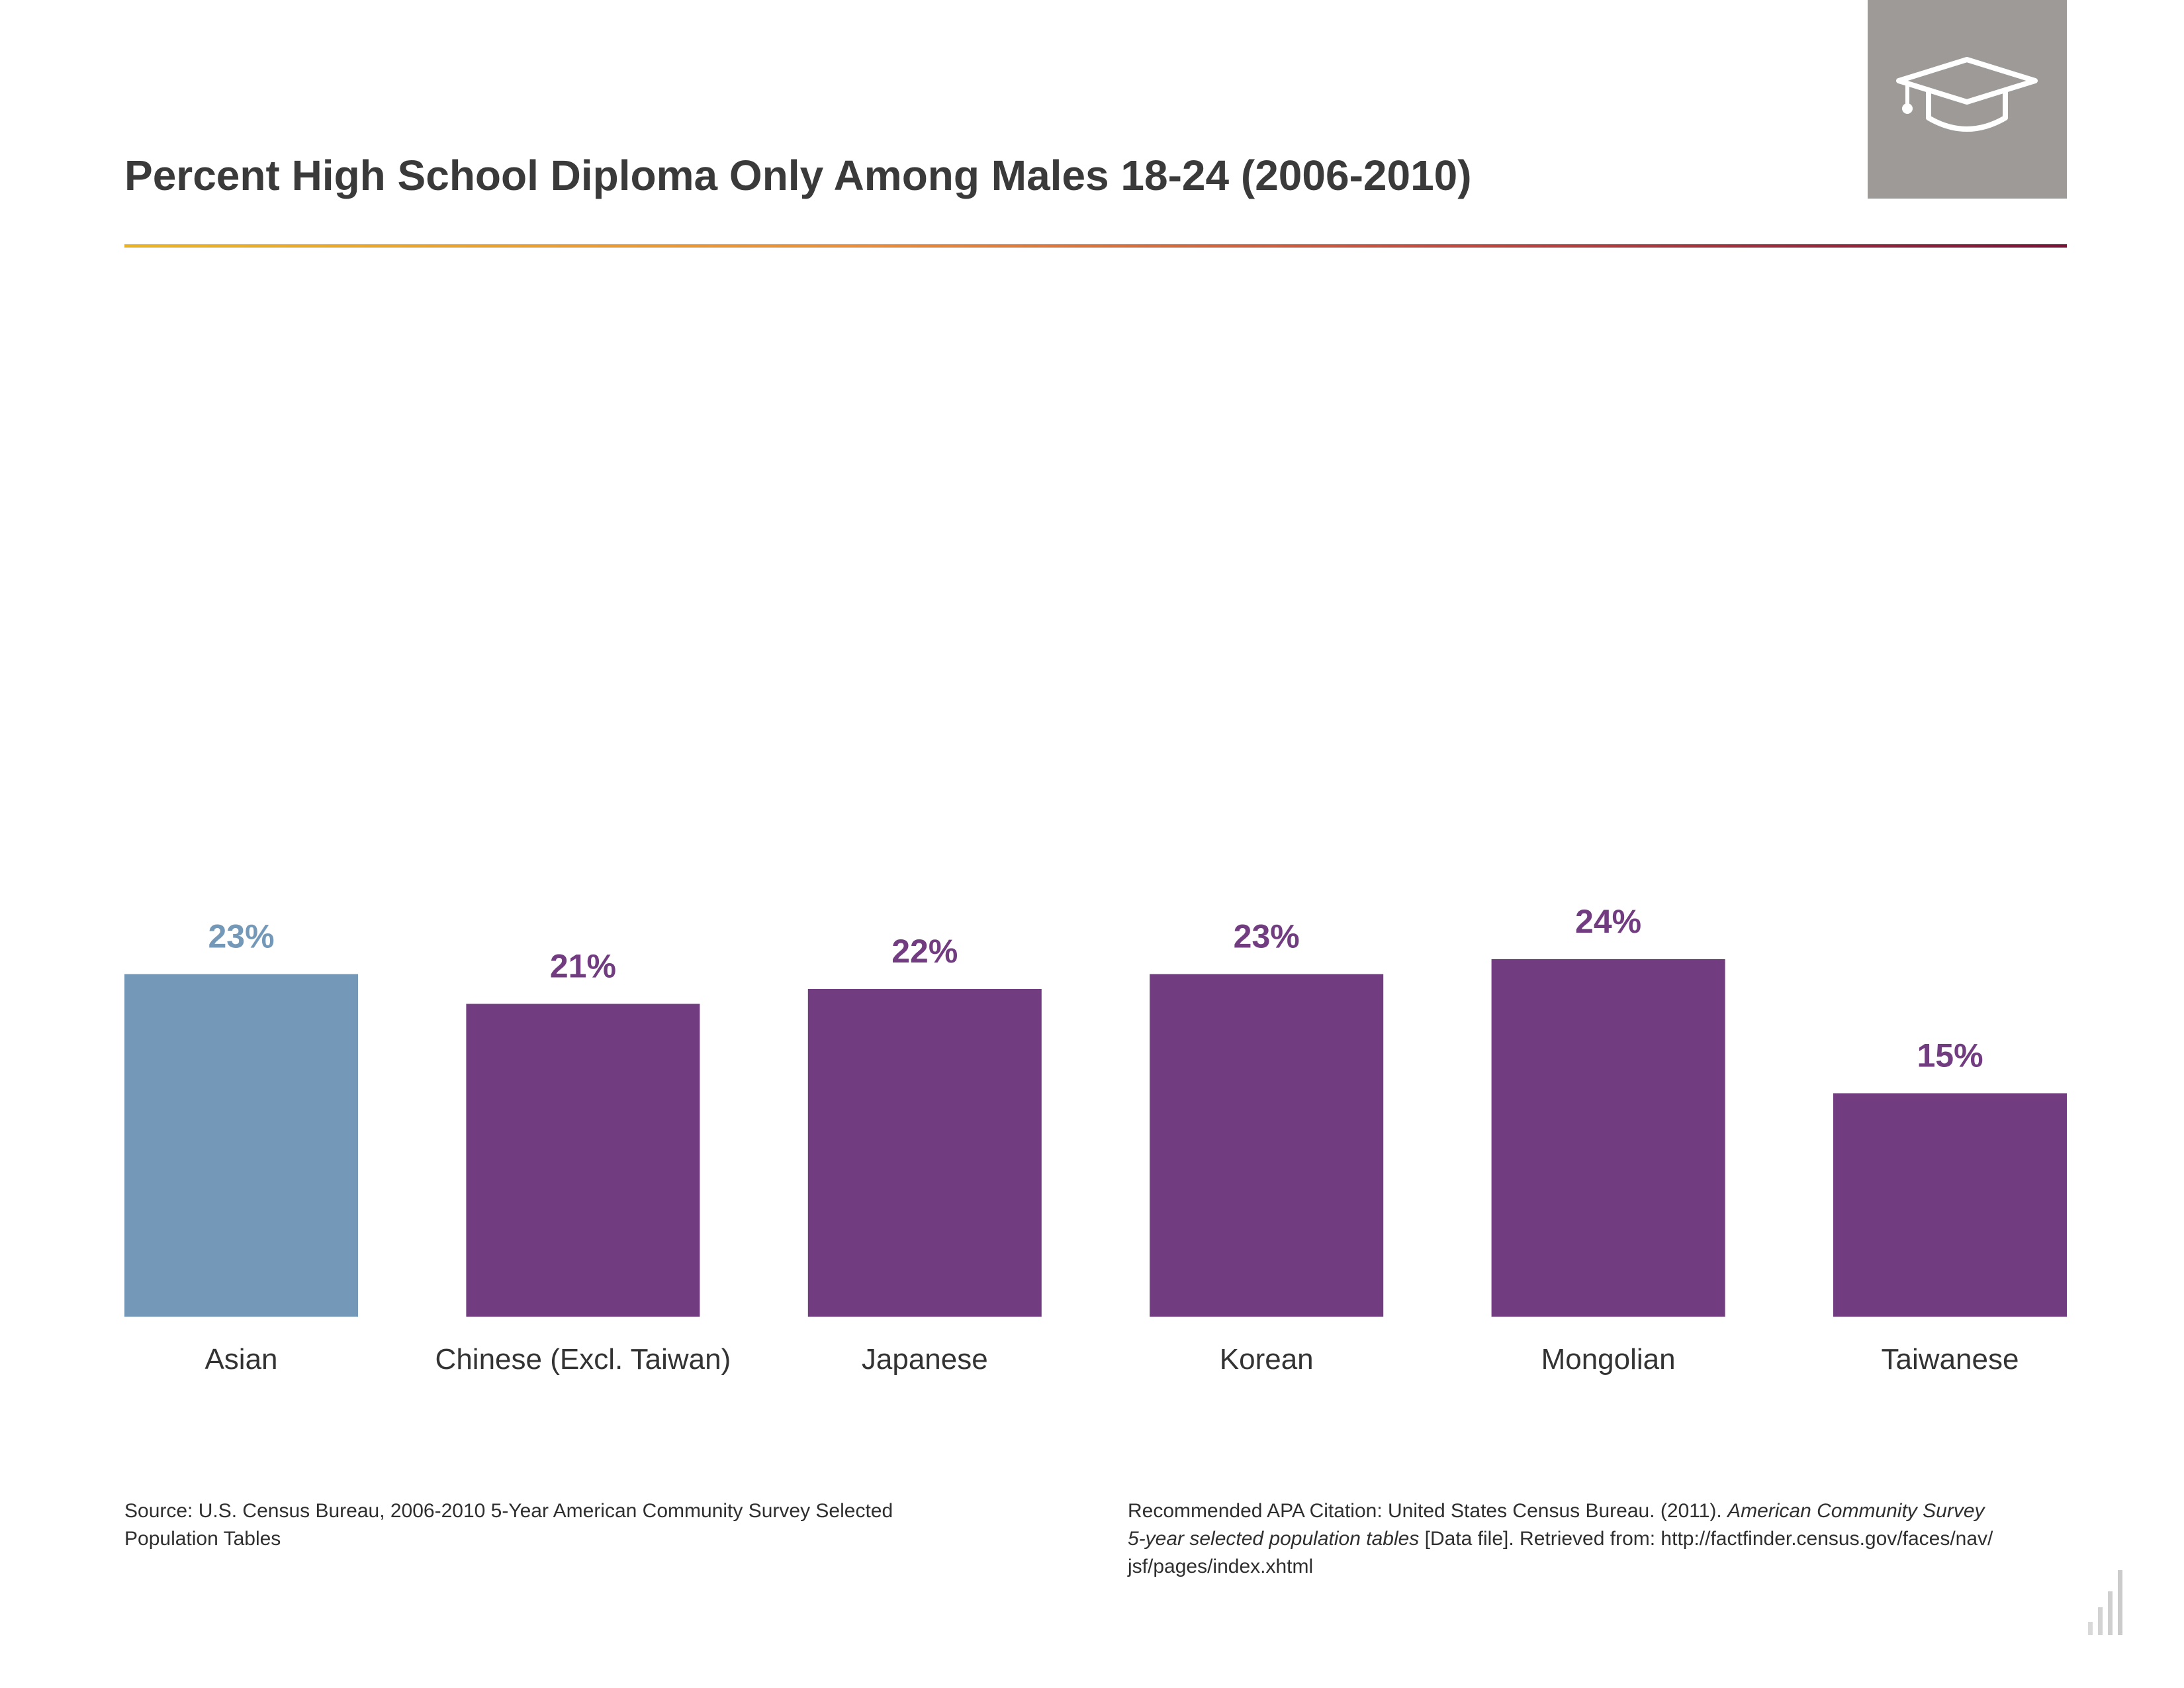  Describe the element at coordinates (1967, 94) in the screenshot. I see `graduation-cap-icon` at that location.